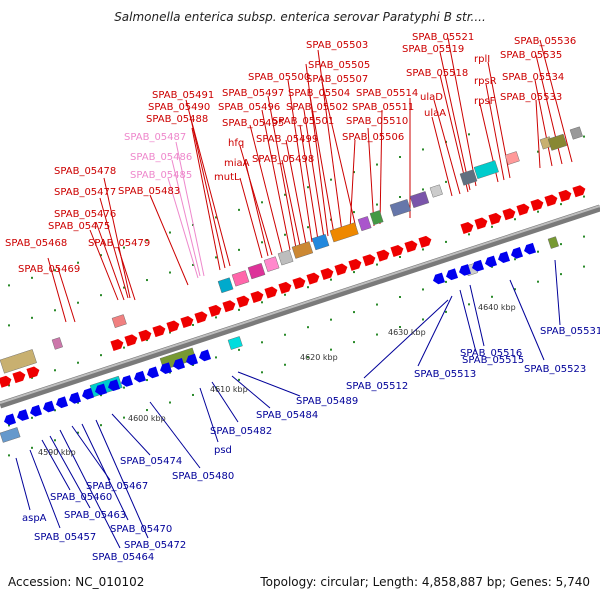 Image resolution: width=600 pixels, height=600 pixels. What do you see at coordinates (223, 450) in the screenshot?
I see `gene-label-reverse: psd` at bounding box center [223, 450].